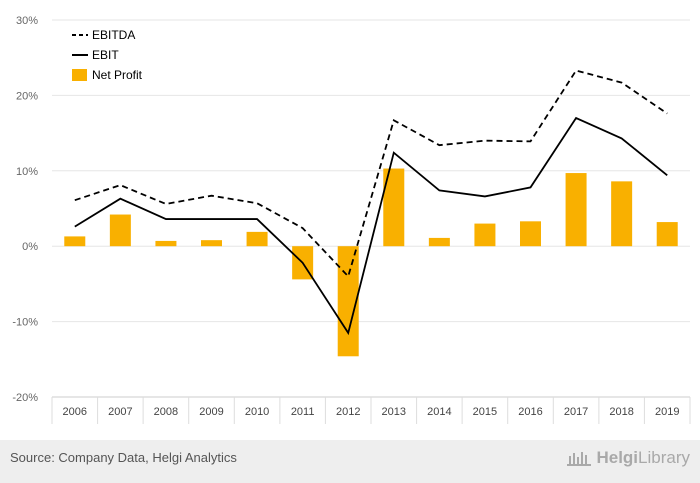 This screenshot has width=700, height=483. Describe the element at coordinates (485, 412) in the screenshot. I see `x-tick-label: 2015` at that location.